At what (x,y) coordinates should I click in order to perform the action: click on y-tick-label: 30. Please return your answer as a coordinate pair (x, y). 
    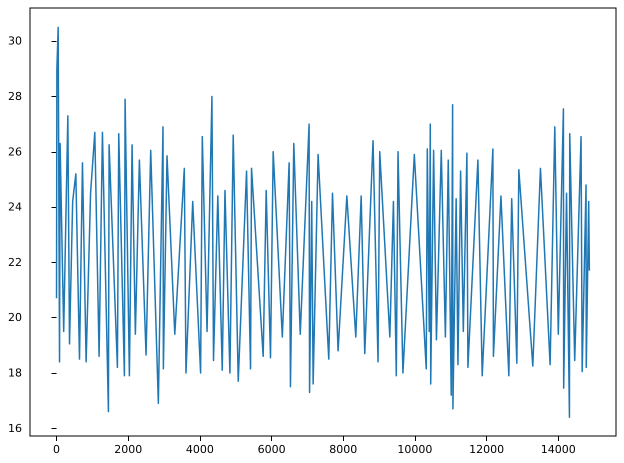
    Looking at the image, I should click on (15, 41).